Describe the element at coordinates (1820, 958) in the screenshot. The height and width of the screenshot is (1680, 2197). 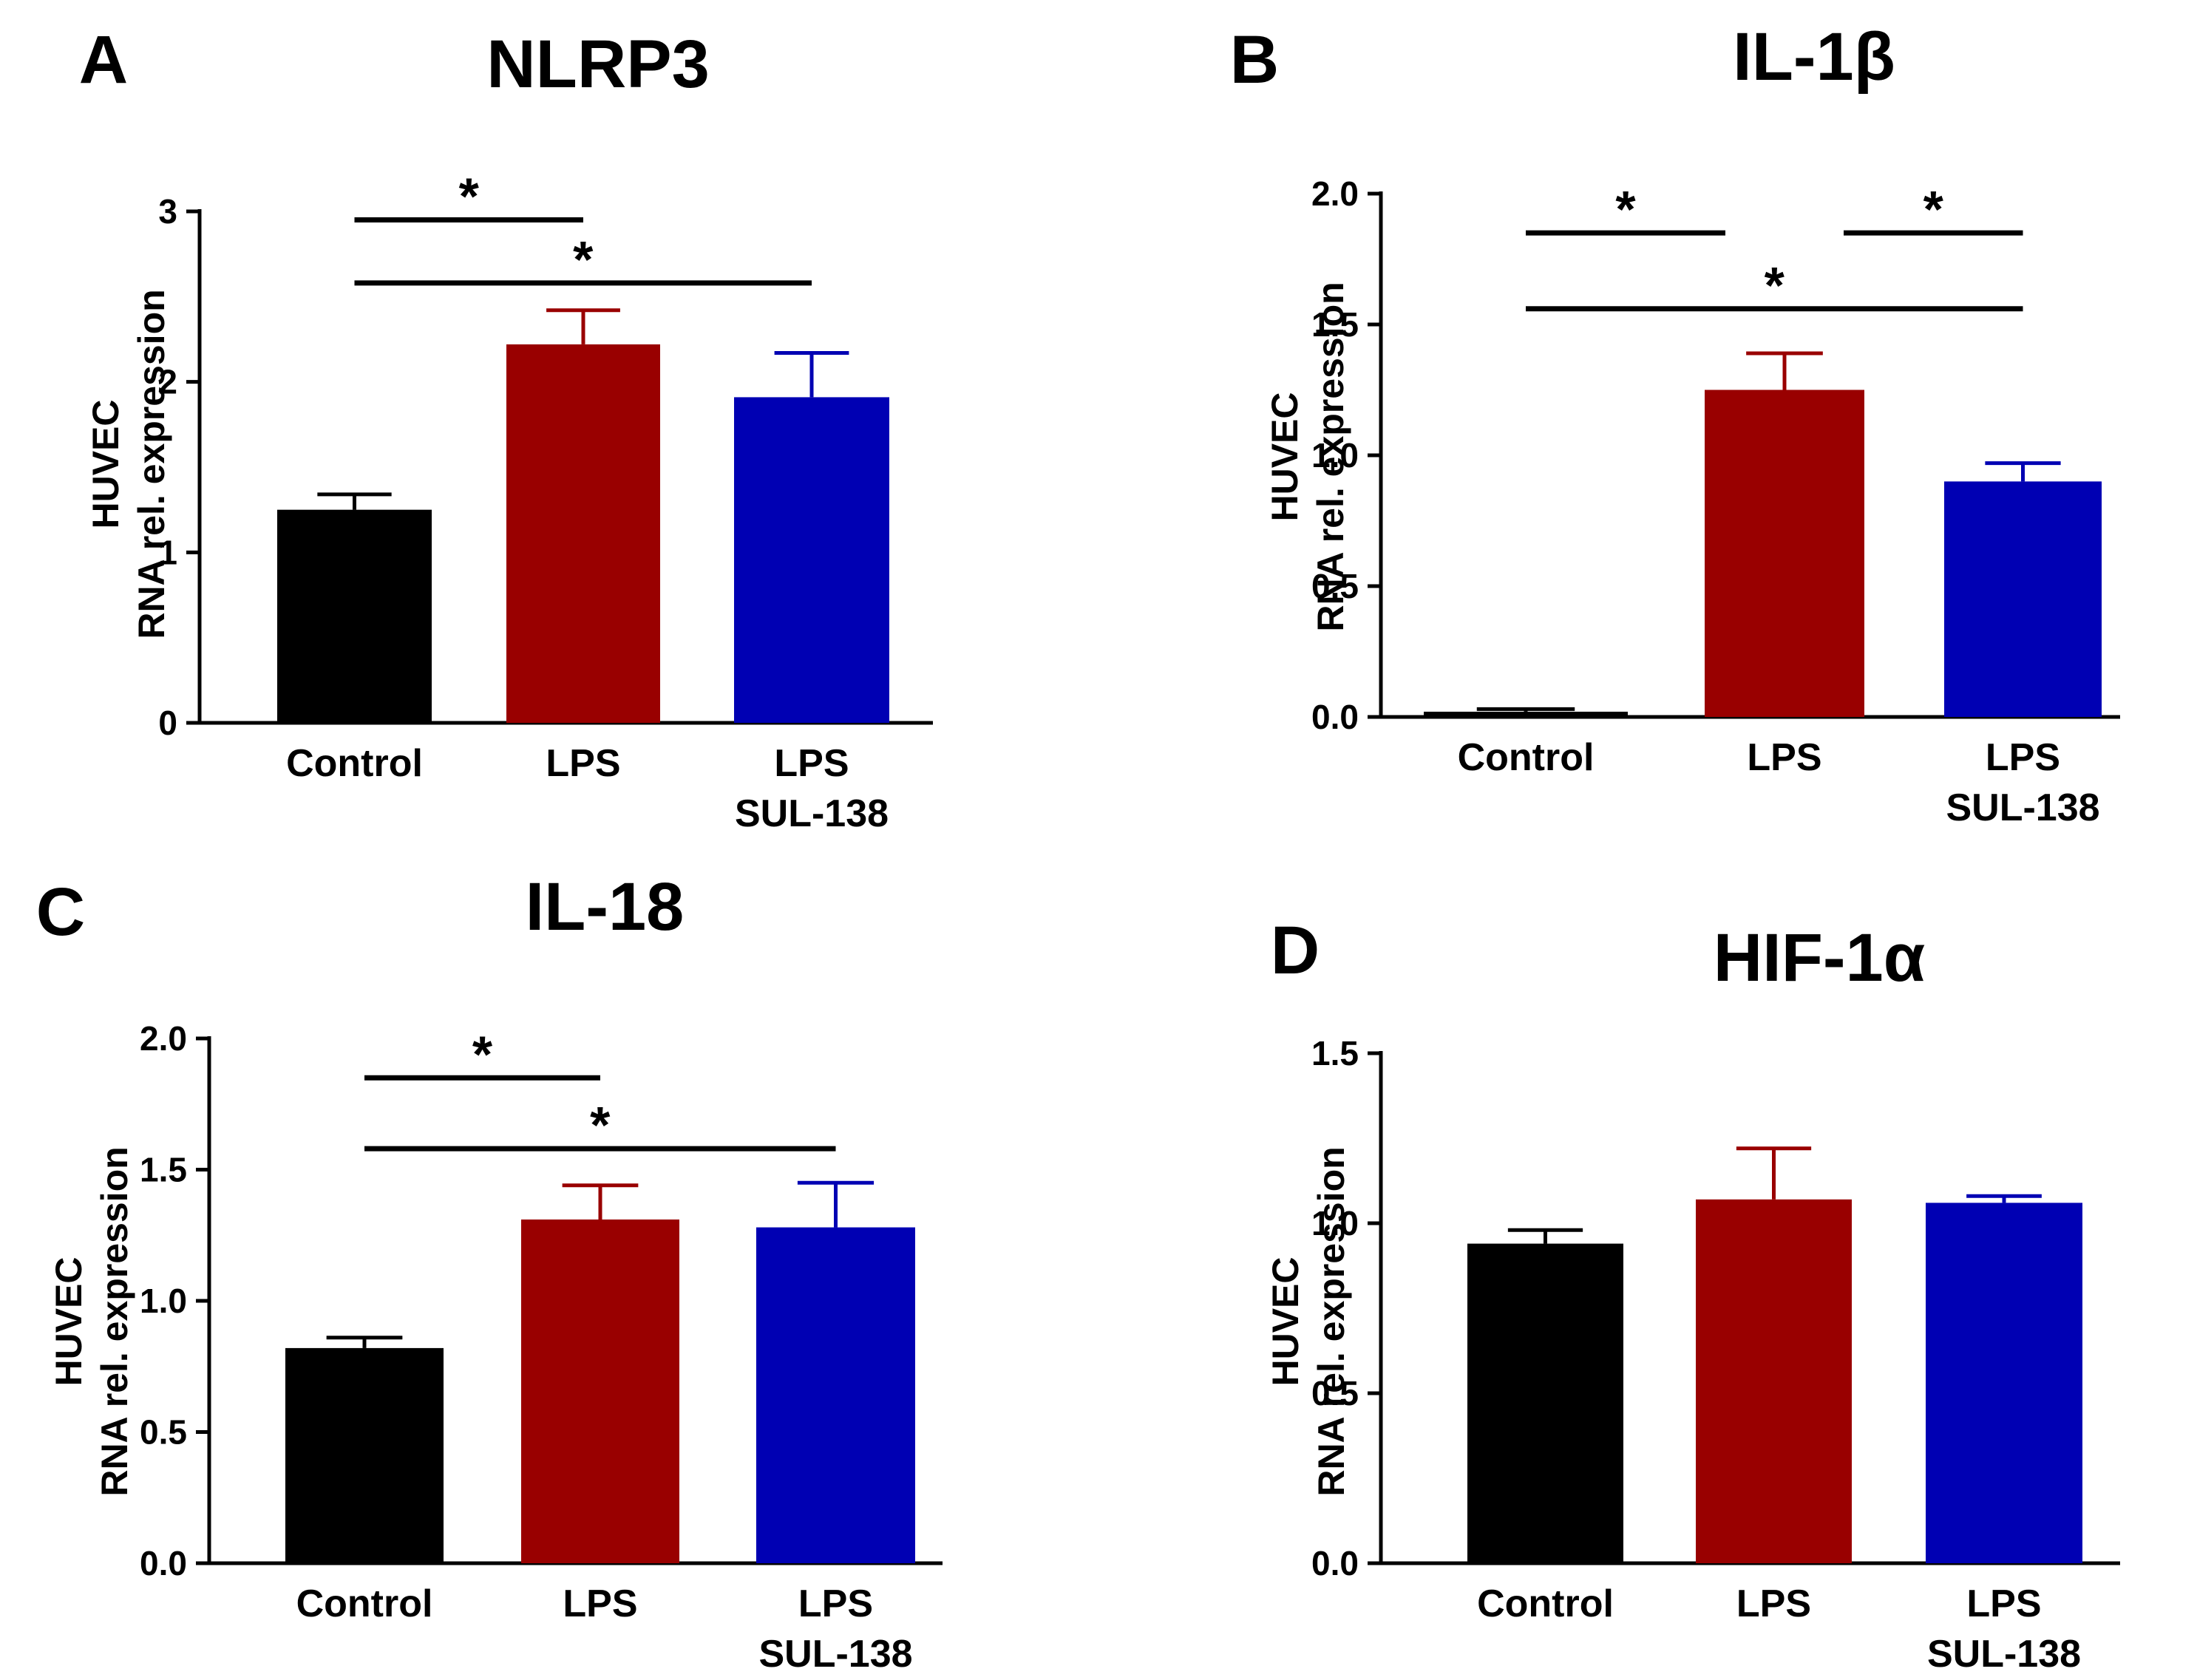
I see `chart-title: HIF-1α` at that location.